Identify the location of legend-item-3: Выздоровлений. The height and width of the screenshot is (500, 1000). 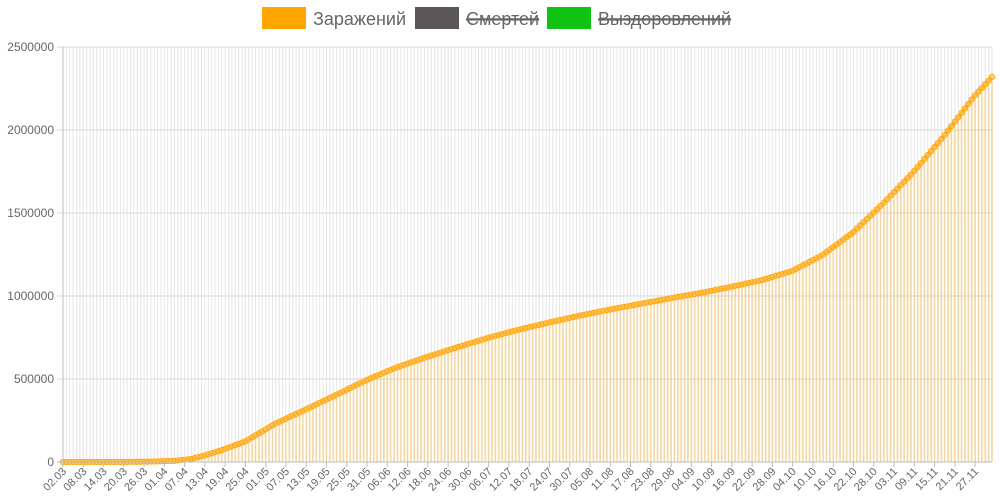
(639, 18).